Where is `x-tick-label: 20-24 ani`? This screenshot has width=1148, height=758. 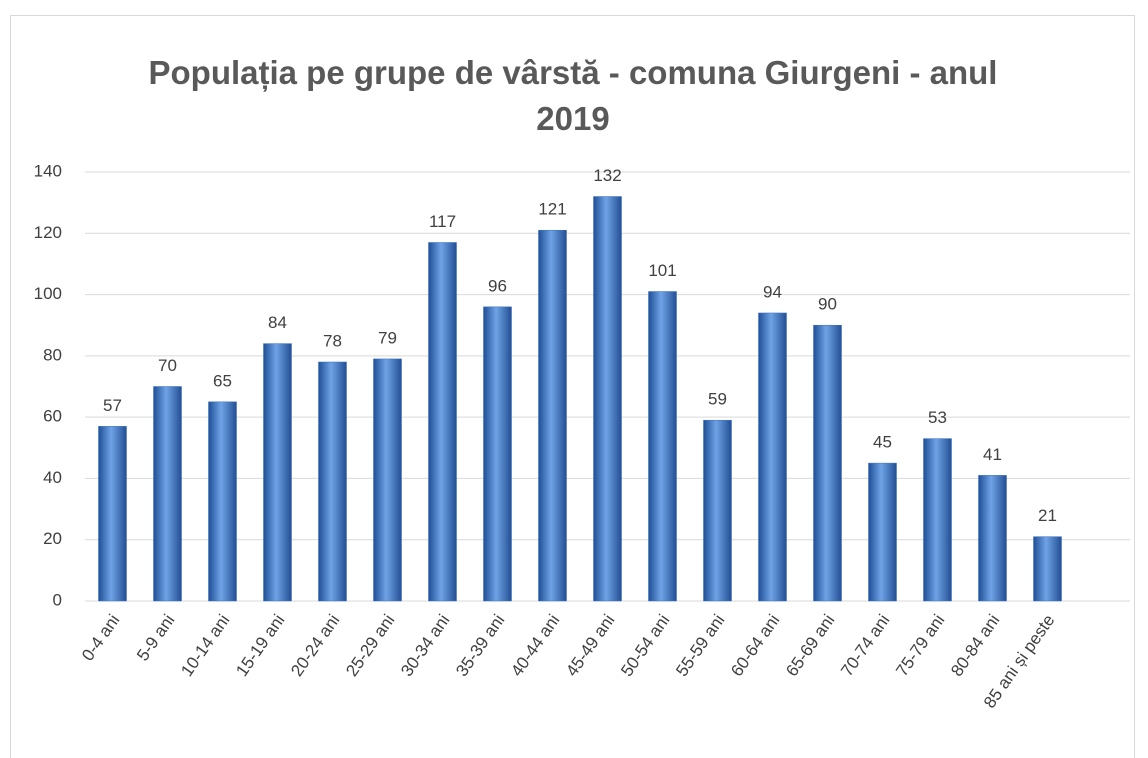 x-tick-label: 20-24 ani is located at coordinates (315, 645).